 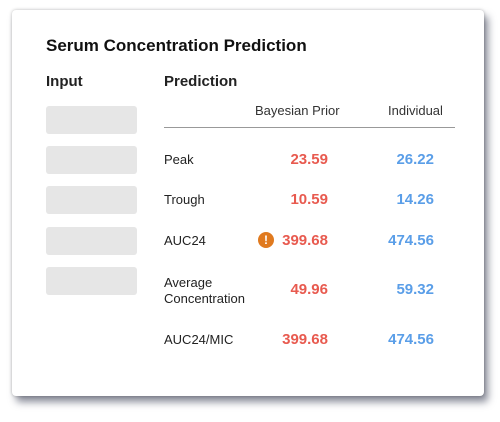 I want to click on auc24-individual-value: 474.56, so click(x=411, y=240).